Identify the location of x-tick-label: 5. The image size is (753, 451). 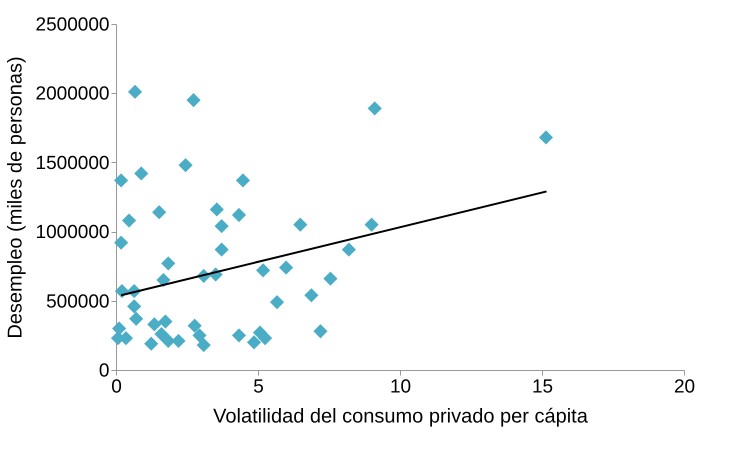
(258, 387).